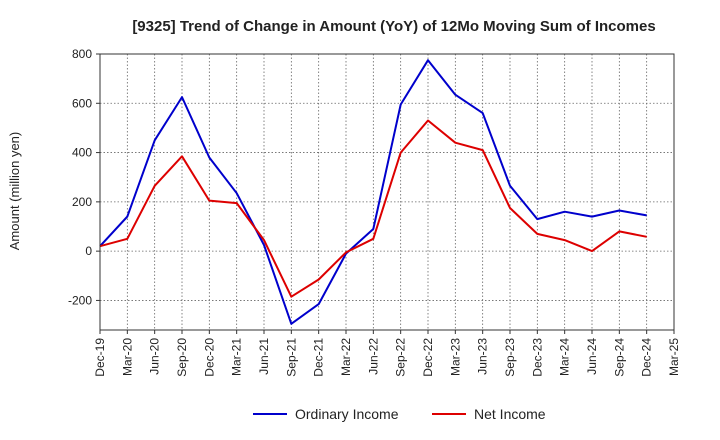 This screenshot has width=720, height=440. What do you see at coordinates (237, 357) in the screenshot?
I see `x-tick-label: Mar-21` at bounding box center [237, 357].